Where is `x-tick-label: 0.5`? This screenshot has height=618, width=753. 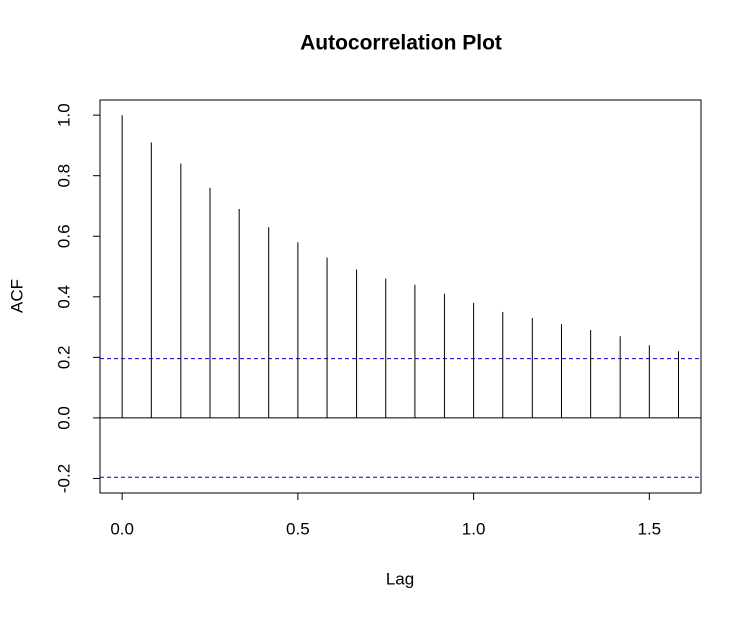
x-tick-label: 0.5 is located at coordinates (298, 528).